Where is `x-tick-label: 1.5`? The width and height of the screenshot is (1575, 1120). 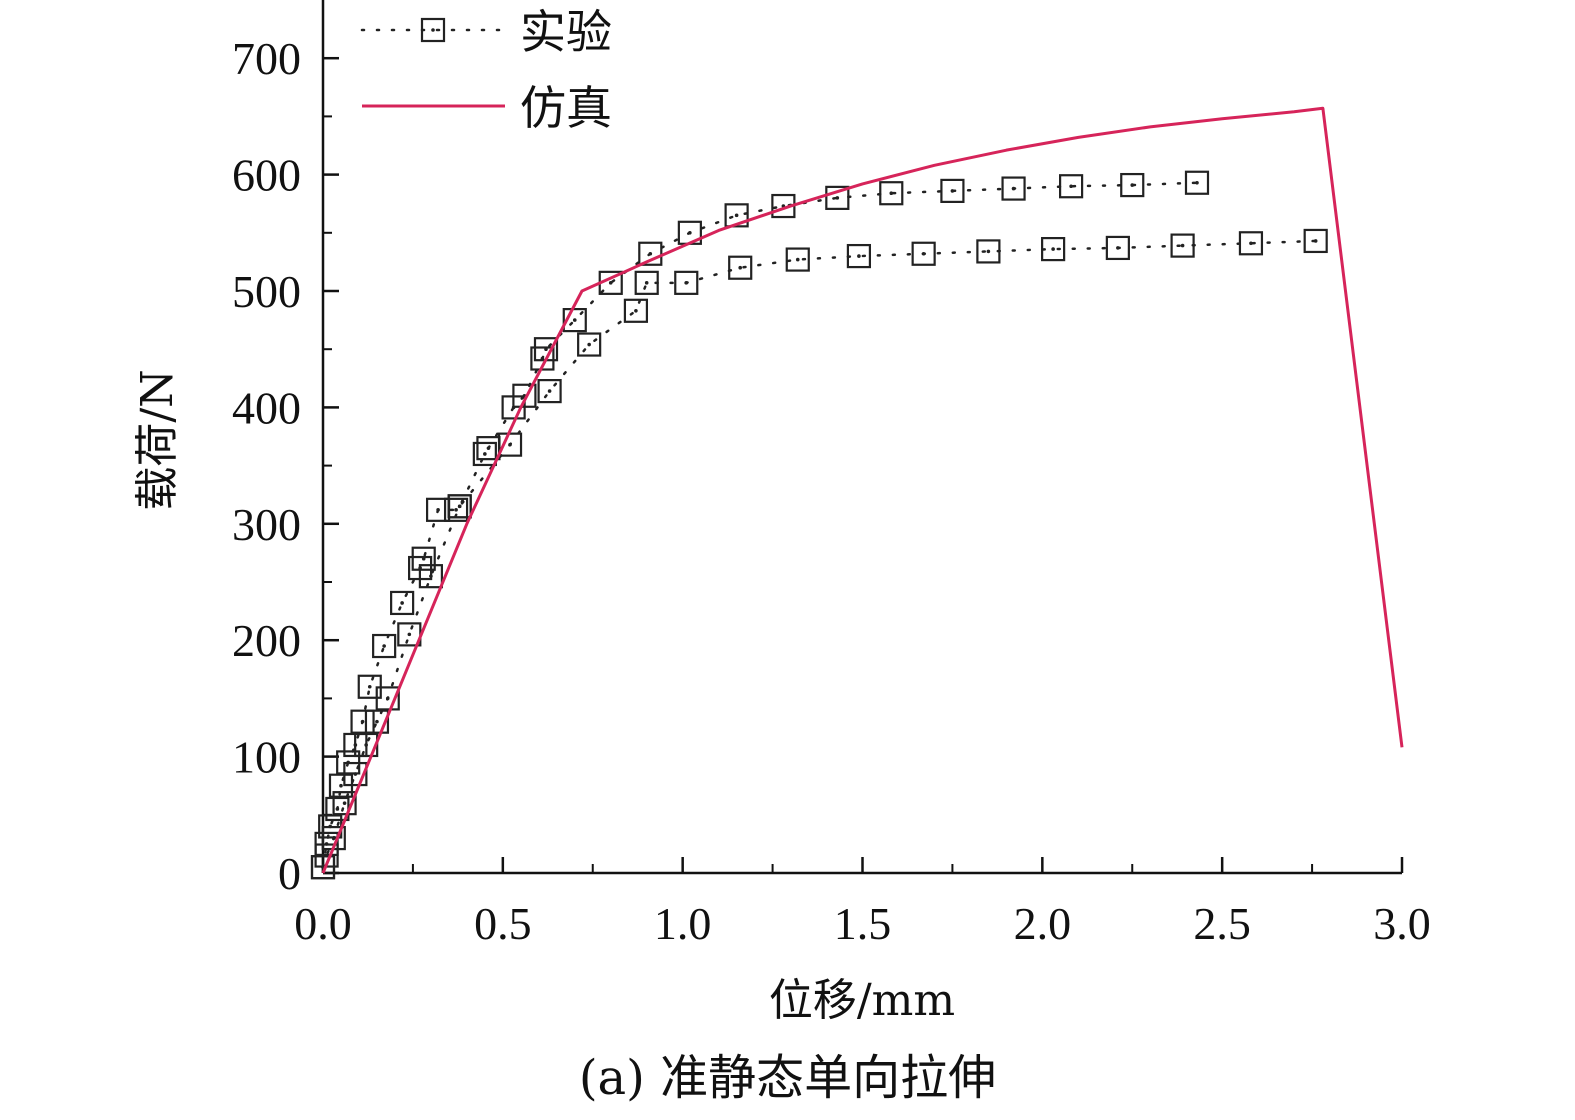
x-tick-label: 1.5 is located at coordinates (863, 923).